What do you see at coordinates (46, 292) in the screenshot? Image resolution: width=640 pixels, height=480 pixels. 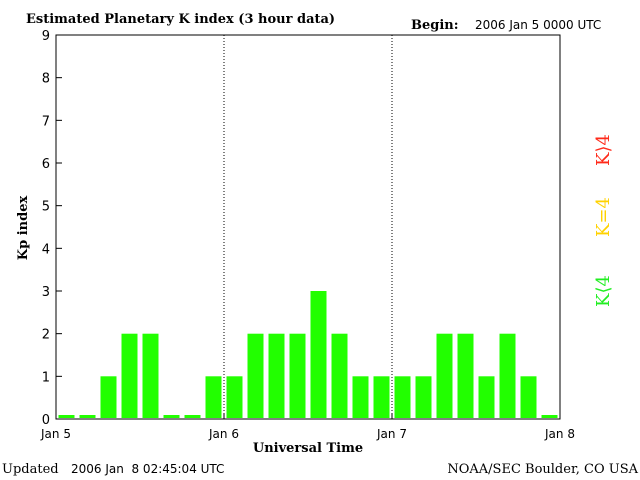 I see `y-tick-label: 3` at bounding box center [46, 292].